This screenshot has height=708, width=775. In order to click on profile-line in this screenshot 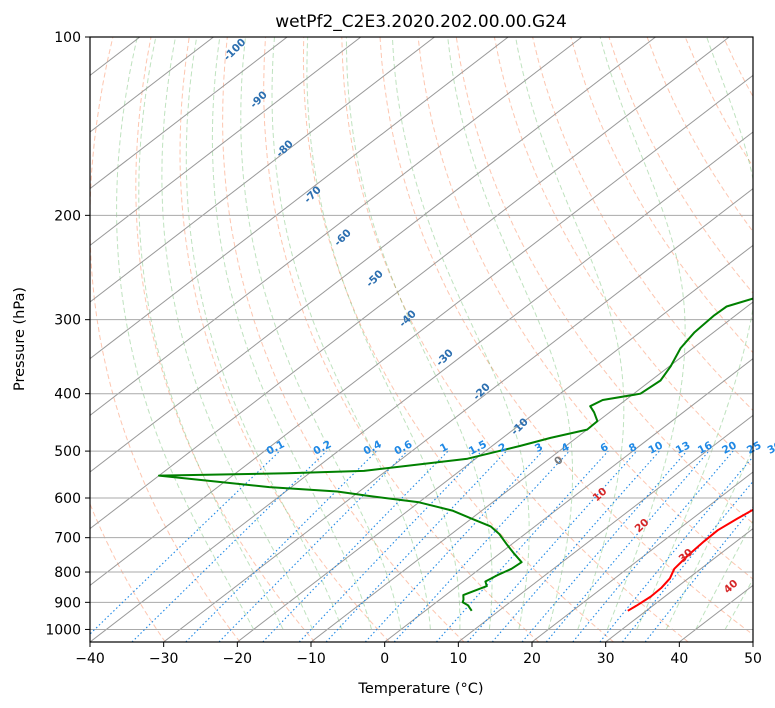, I will do `click(690, 560)`.